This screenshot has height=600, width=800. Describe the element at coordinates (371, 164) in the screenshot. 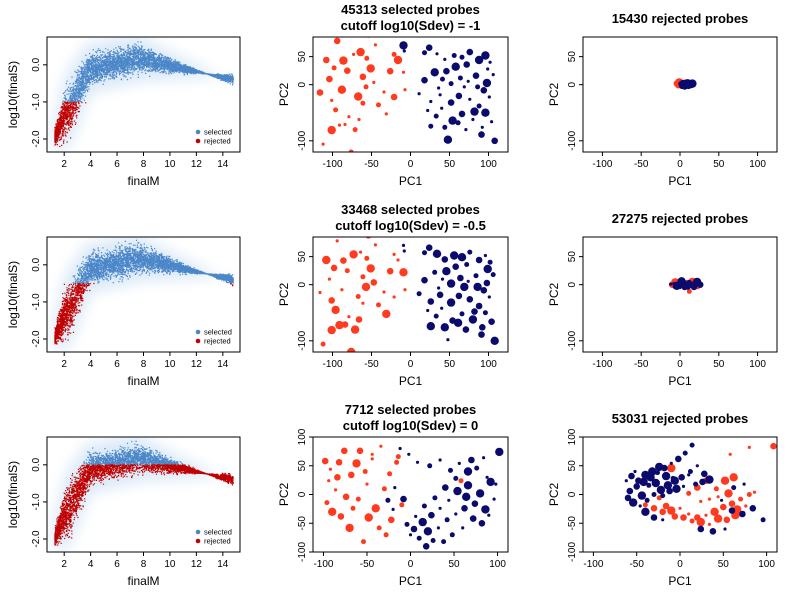

I see `x-tick-label: -50` at that location.